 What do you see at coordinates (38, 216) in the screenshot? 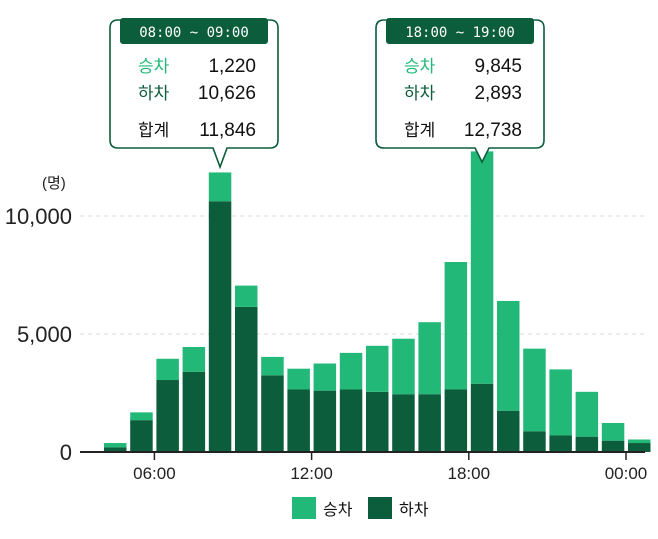
I see `y-tick-label: 10,000` at bounding box center [38, 216].